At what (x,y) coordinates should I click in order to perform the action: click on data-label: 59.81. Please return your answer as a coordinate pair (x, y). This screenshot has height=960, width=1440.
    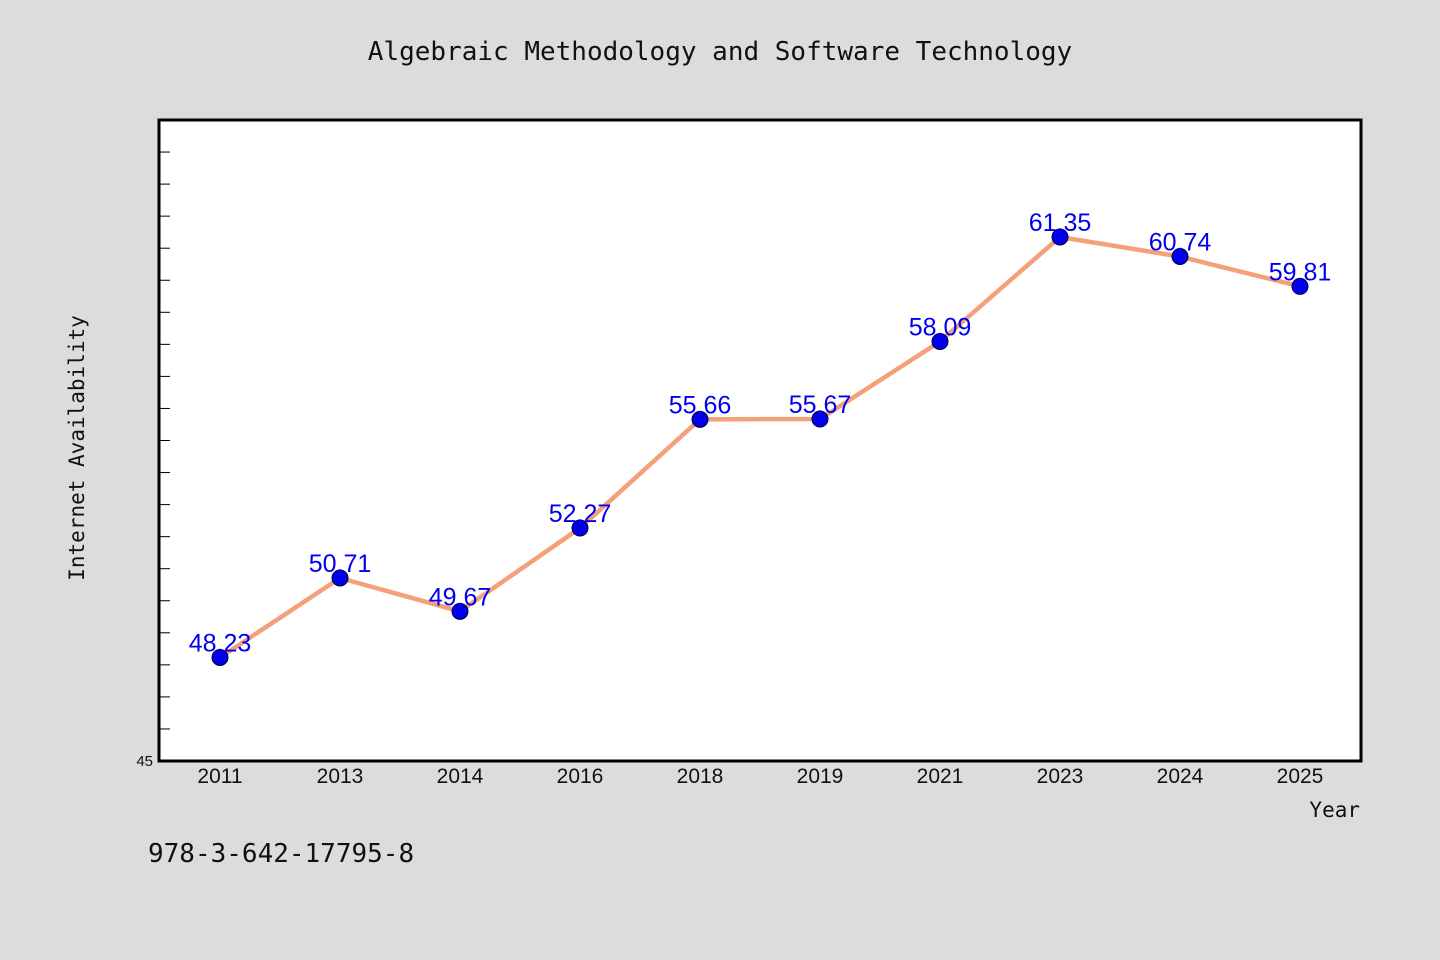
    Looking at the image, I should click on (1300, 272).